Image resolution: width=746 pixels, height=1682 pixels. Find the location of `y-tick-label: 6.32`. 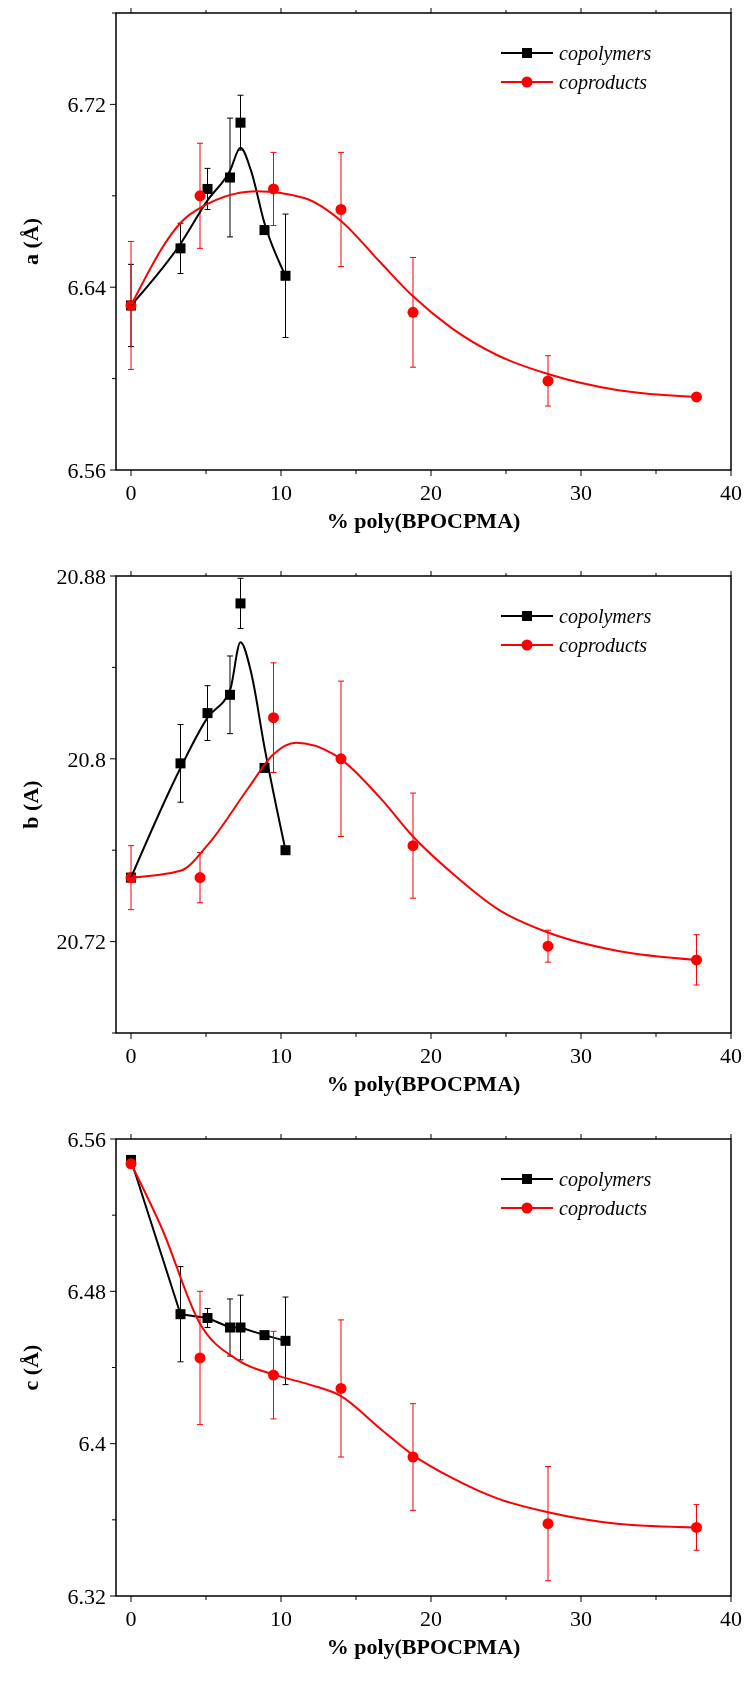

y-tick-label: 6.32 is located at coordinates (86, 1596).